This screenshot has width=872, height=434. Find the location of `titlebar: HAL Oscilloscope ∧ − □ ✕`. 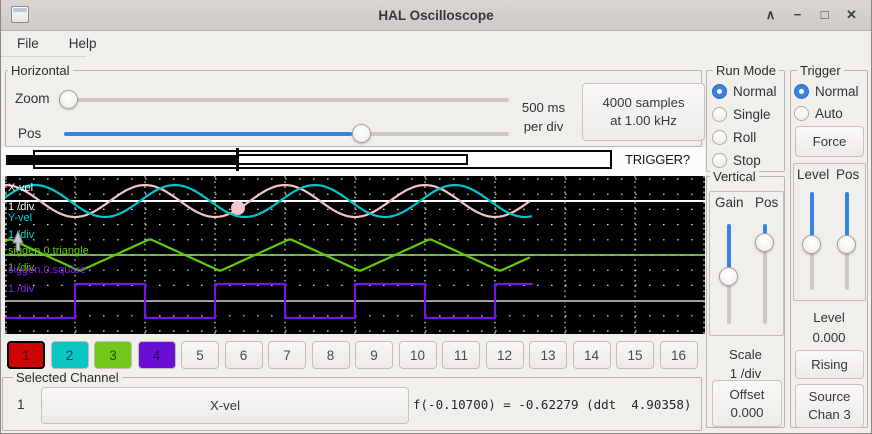

titlebar: HAL Oscilloscope ∧ − □ ✕ is located at coordinates (436, 15).